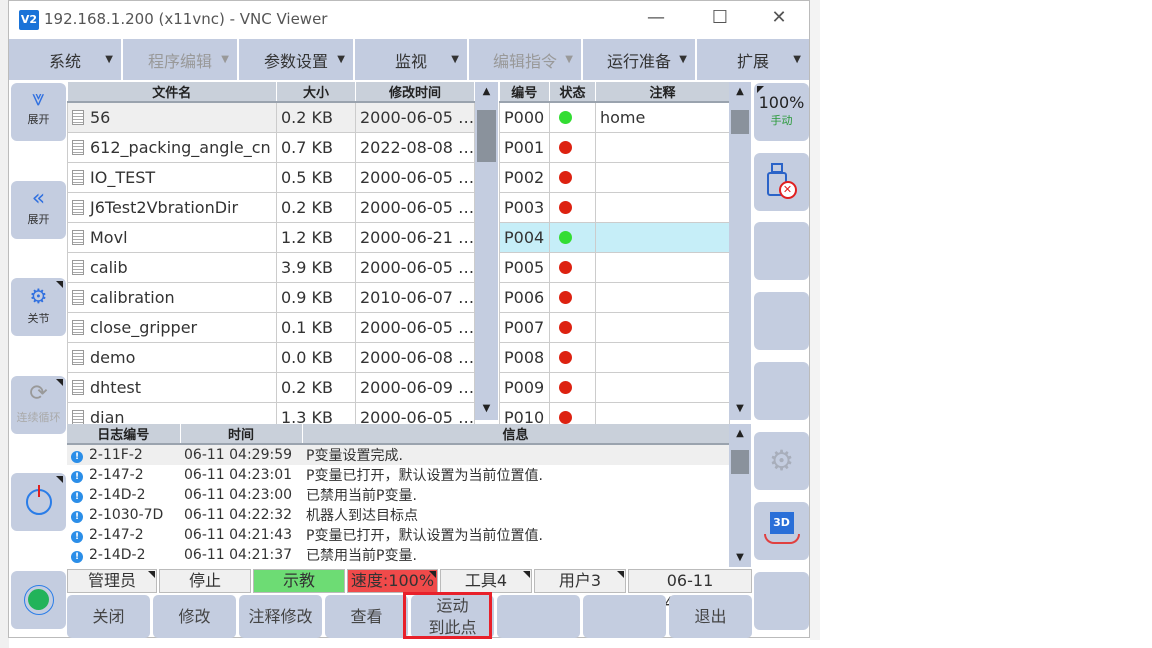 This screenshot has width=1152, height=648. What do you see at coordinates (781, 112) in the screenshot?
I see `speed-mode-button: 100% 手动` at bounding box center [781, 112].